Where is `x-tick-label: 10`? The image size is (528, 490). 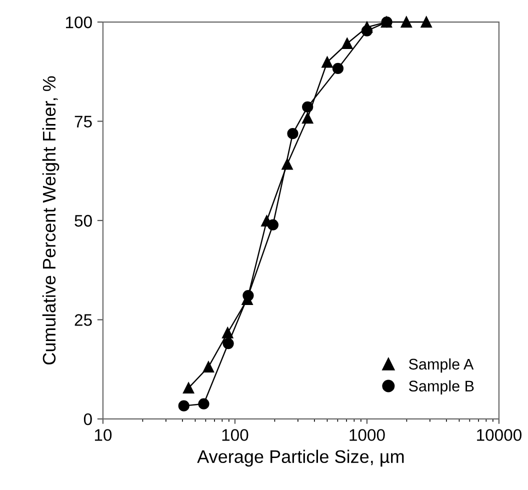
x-tick-label: 10 is located at coordinates (103, 435).